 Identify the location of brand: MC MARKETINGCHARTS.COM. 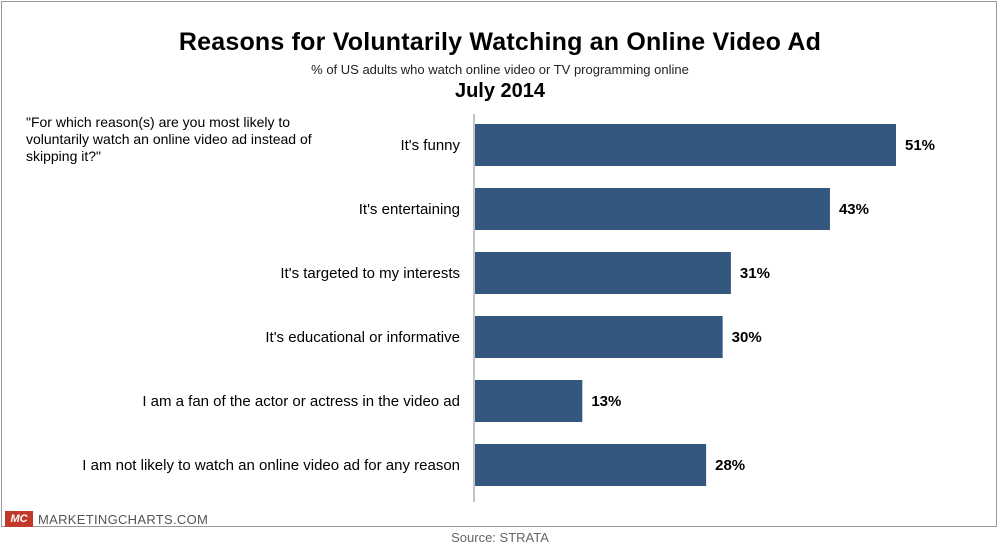
(106, 519).